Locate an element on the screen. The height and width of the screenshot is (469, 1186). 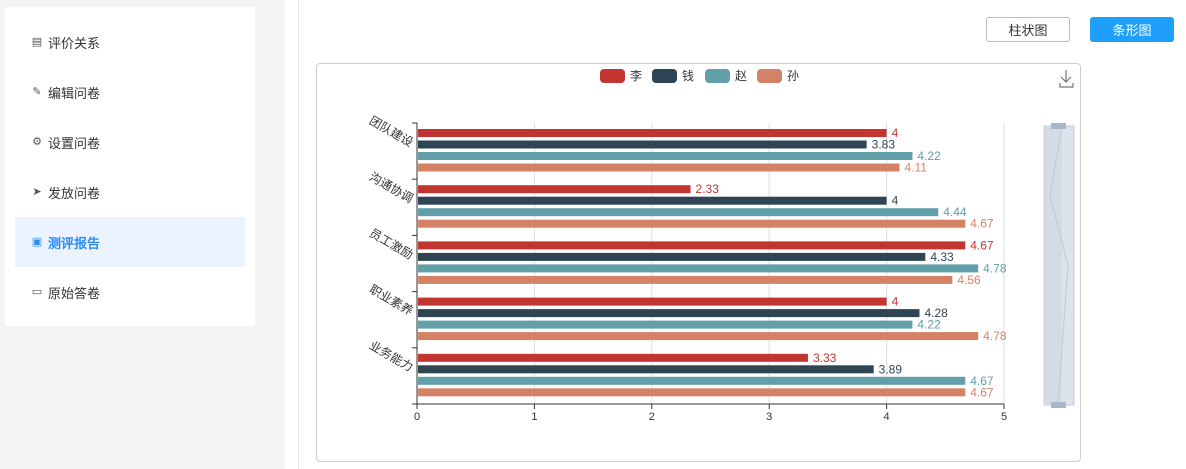
data-label: 3.33 is located at coordinates (825, 358).